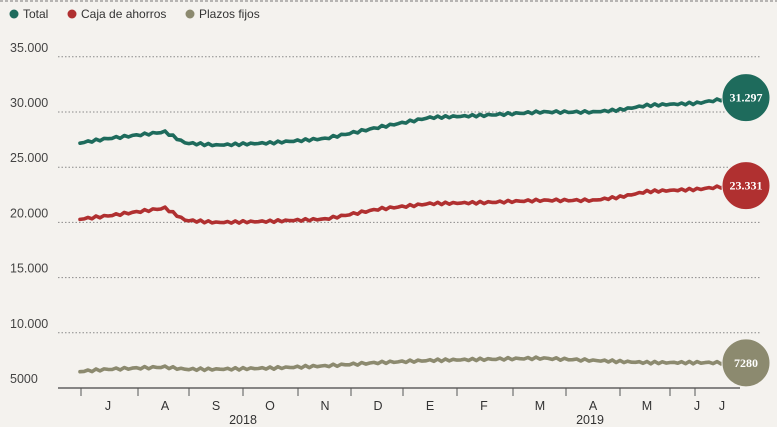 The height and width of the screenshot is (427, 777). What do you see at coordinates (540, 406) in the screenshot?
I see `x-tick-label-8: M` at bounding box center [540, 406].